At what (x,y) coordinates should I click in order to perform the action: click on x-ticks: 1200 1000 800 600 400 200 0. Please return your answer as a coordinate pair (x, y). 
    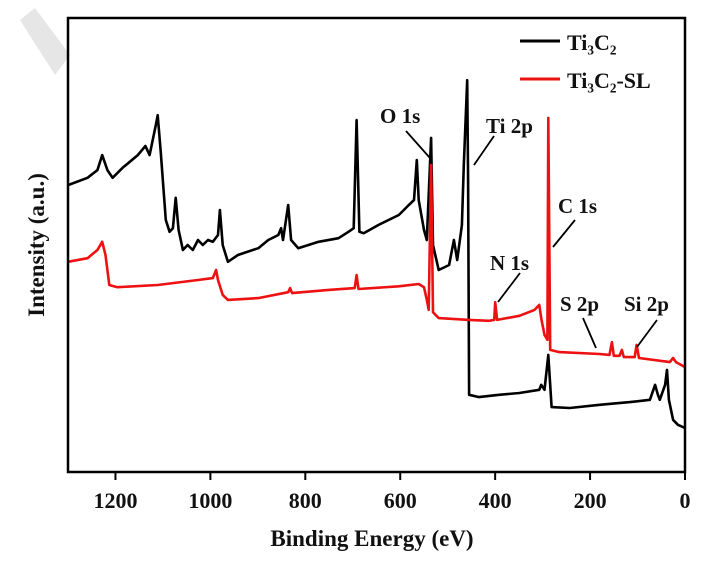
    Looking at the image, I should click on (392, 492).